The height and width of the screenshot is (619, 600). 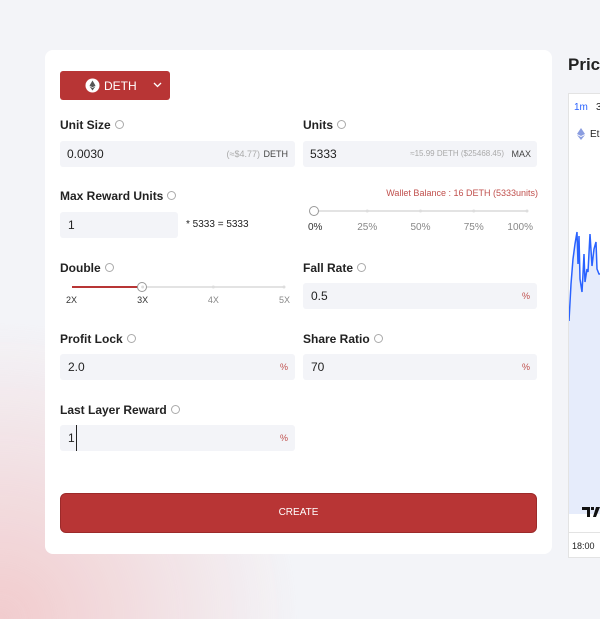 What do you see at coordinates (315, 227) in the screenshot?
I see `slider-label: 0%` at bounding box center [315, 227].